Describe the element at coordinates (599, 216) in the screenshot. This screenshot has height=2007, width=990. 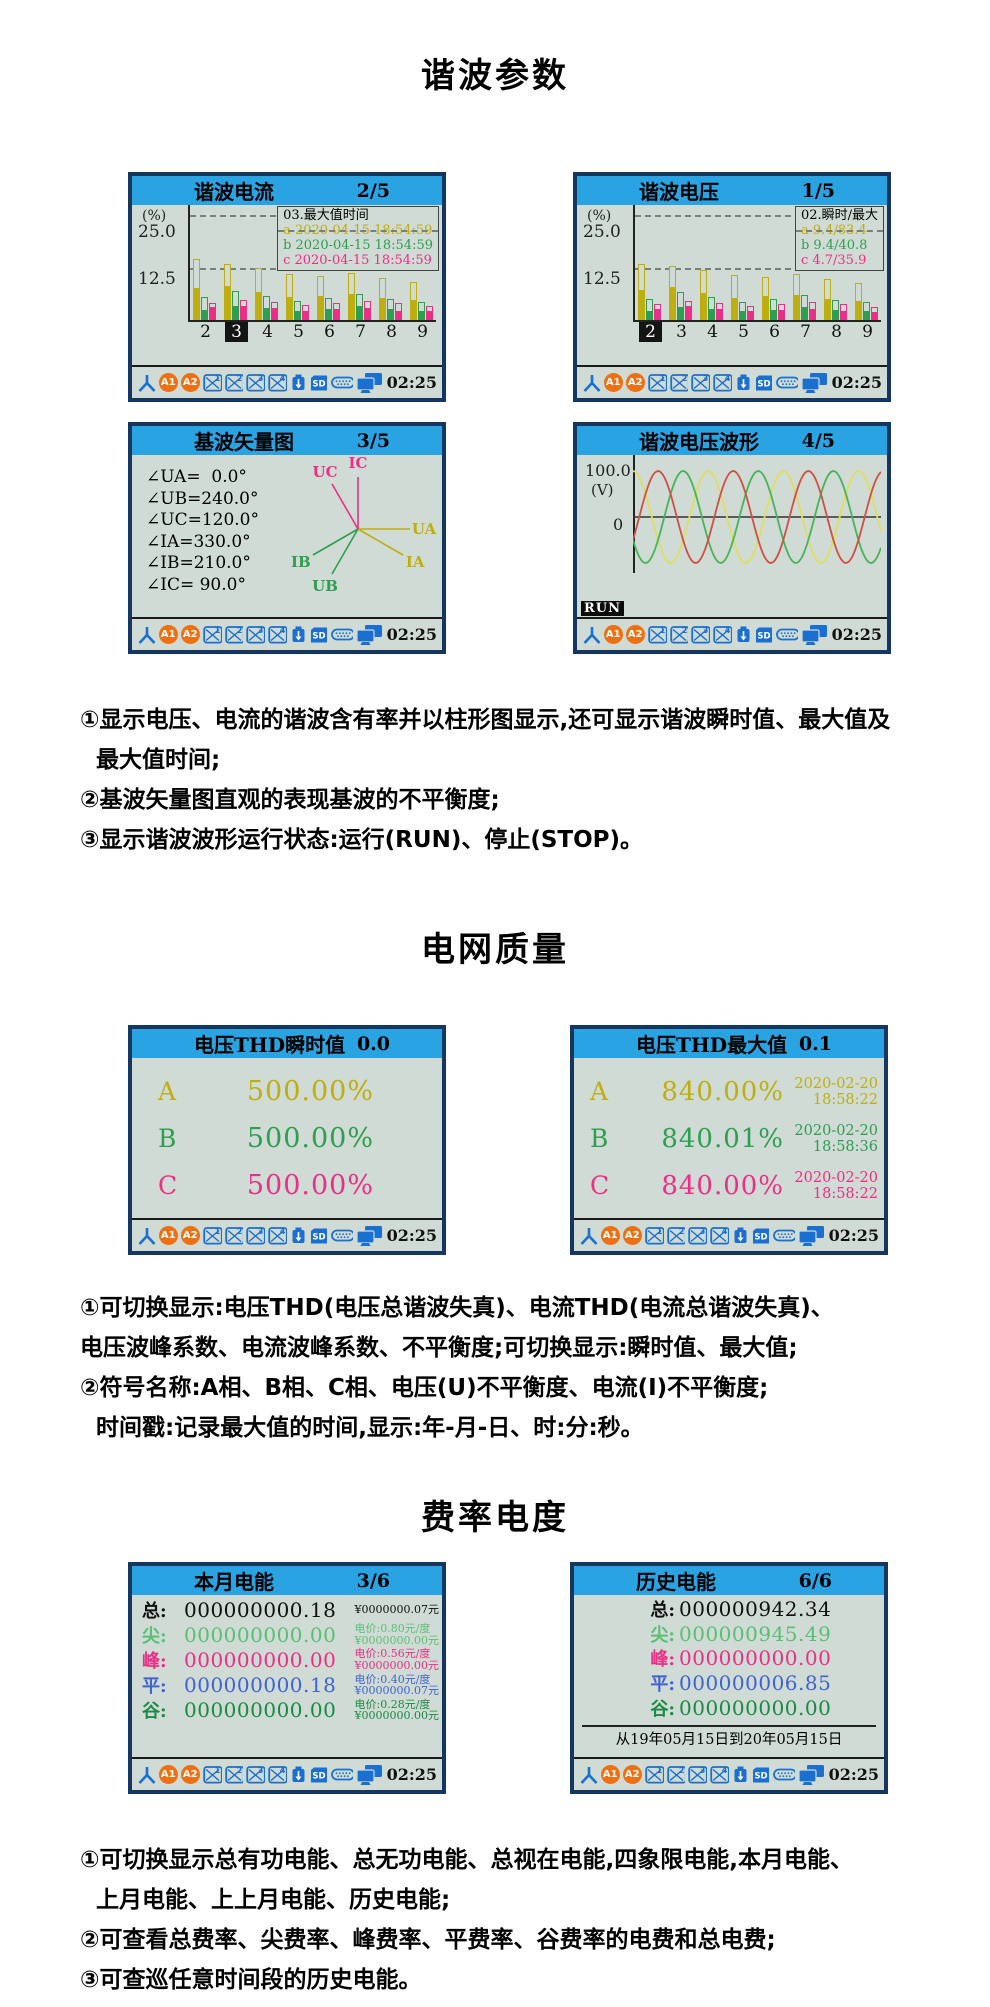
I see `y-axis-unit: (%)` at that location.